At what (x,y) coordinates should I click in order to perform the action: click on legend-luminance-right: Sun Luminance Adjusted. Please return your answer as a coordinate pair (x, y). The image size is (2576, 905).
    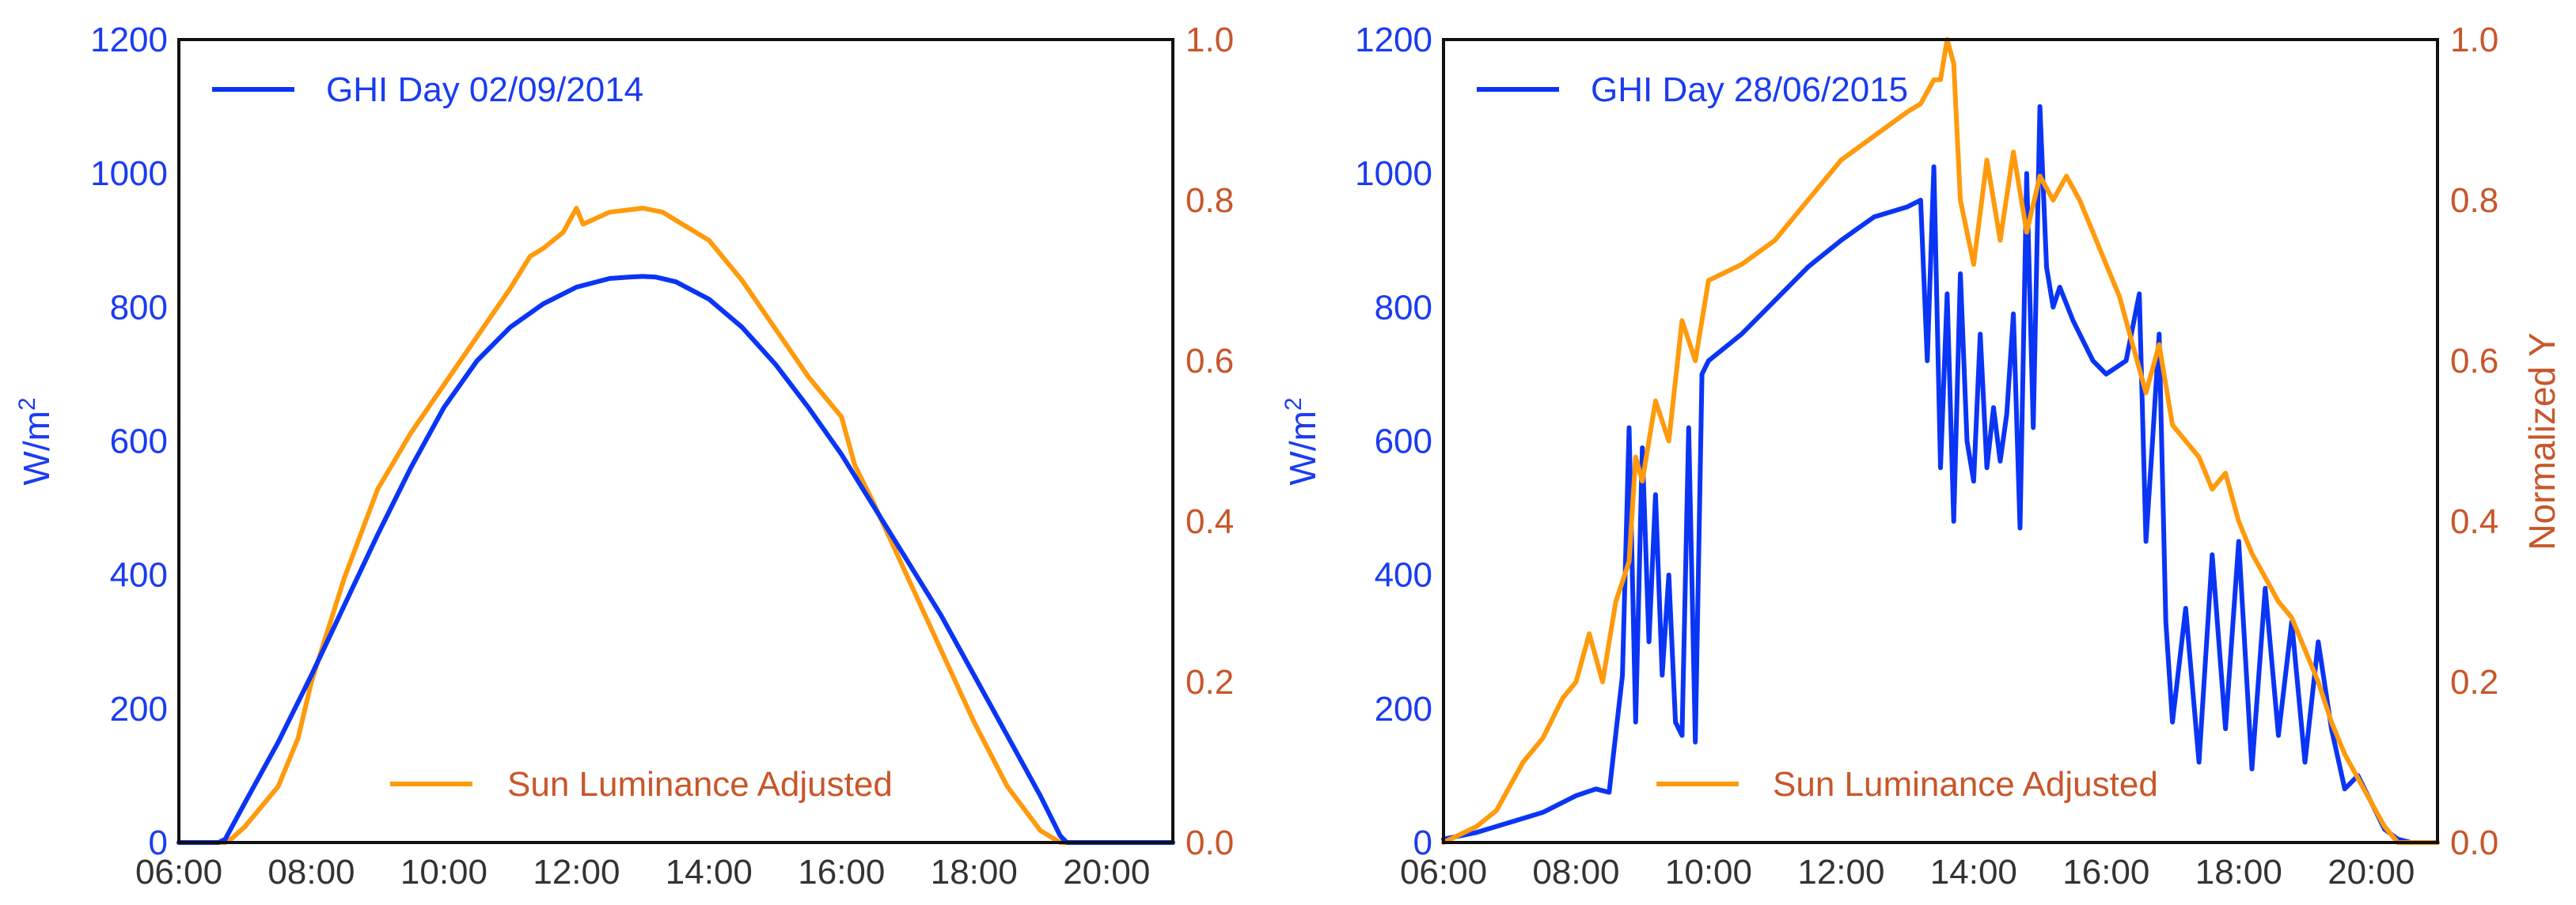
    Looking at the image, I should click on (1907, 784).